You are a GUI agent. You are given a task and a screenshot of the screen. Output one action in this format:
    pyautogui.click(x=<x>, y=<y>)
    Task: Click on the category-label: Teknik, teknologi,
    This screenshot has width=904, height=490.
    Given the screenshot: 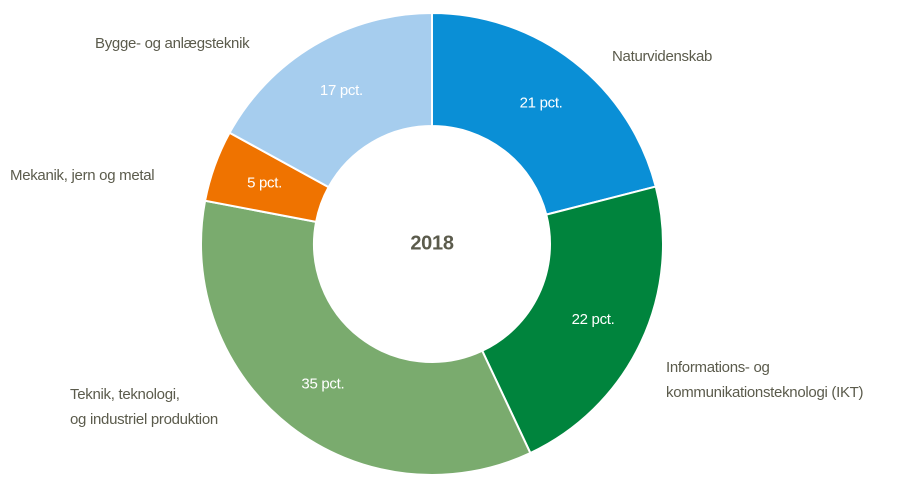 What is the action you would take?
    pyautogui.click(x=125, y=394)
    